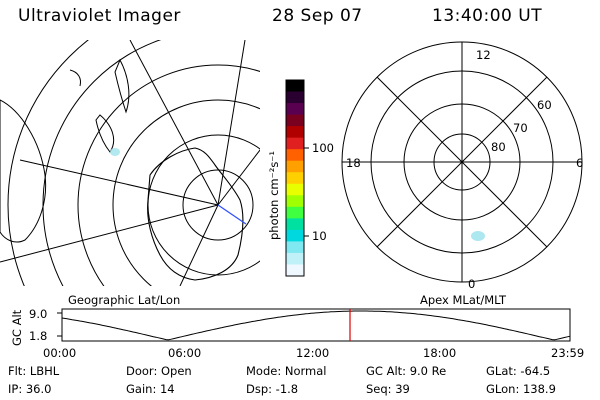  Describe the element at coordinates (232, 214) in the screenshot. I see `highlight-meridian` at that location.